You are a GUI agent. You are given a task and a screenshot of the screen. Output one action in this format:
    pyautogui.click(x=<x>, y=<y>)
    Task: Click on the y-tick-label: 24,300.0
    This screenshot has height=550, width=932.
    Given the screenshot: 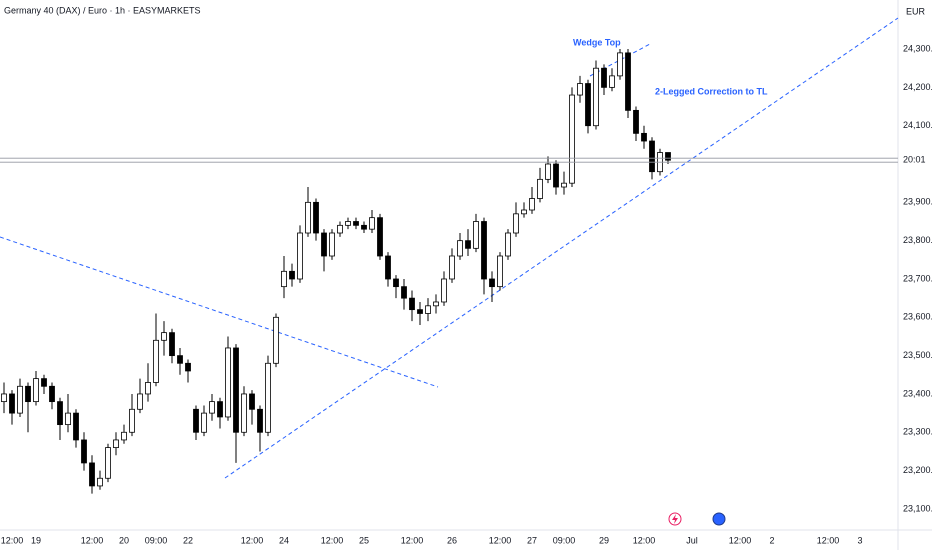 What is the action you would take?
    pyautogui.click(x=917, y=48)
    